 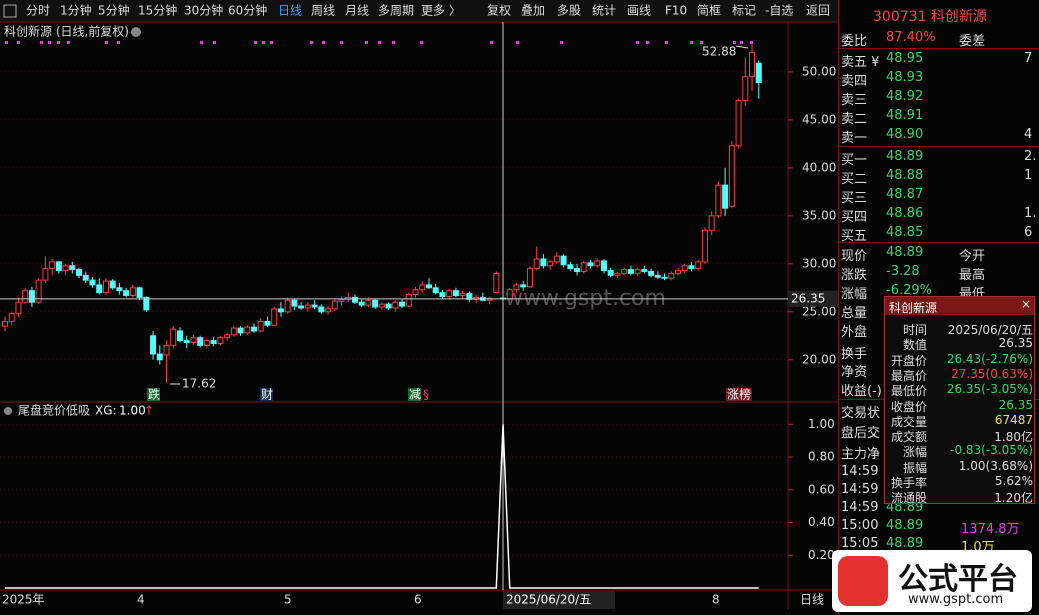 I want to click on row-value: 48.88, so click(x=905, y=175).